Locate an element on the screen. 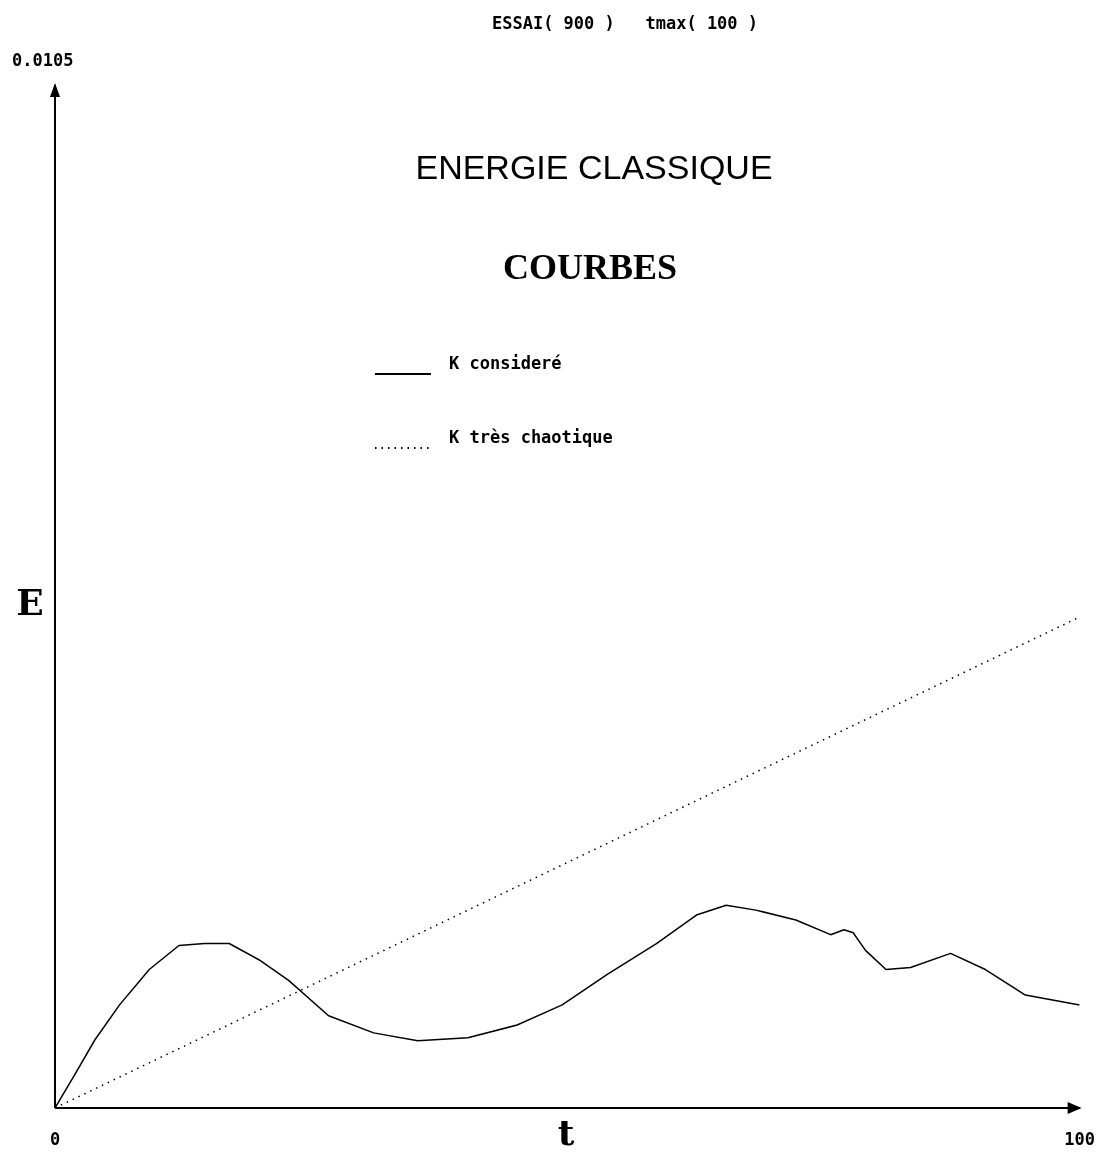  legend-label: K consideré is located at coordinates (505, 363).